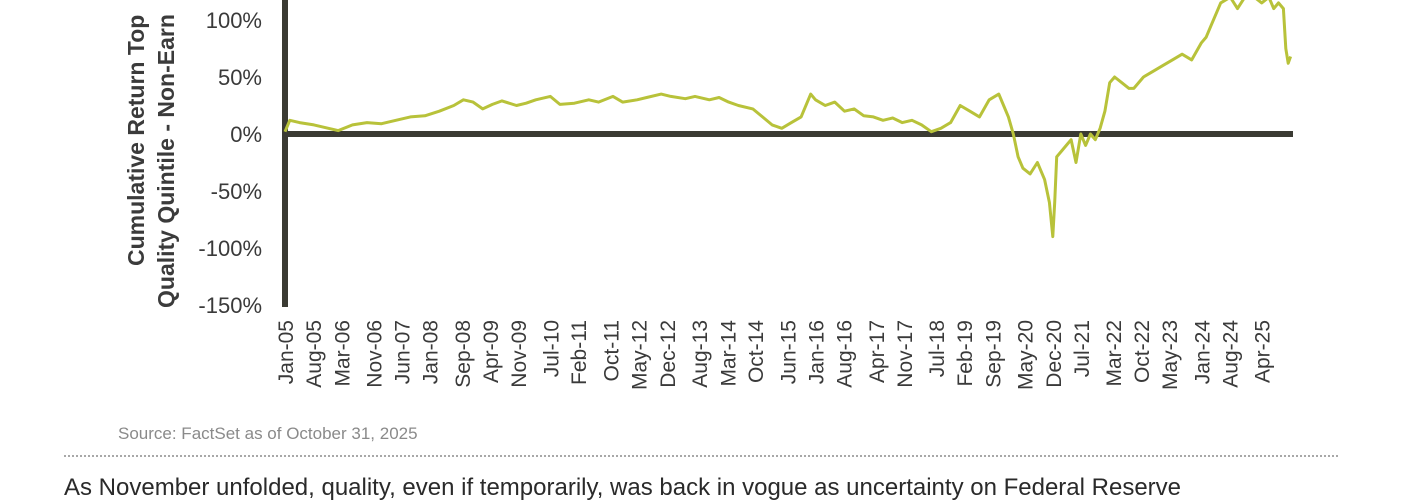 The width and height of the screenshot is (1401, 502). I want to click on x-tick-label: Sep-08, so click(463, 354).